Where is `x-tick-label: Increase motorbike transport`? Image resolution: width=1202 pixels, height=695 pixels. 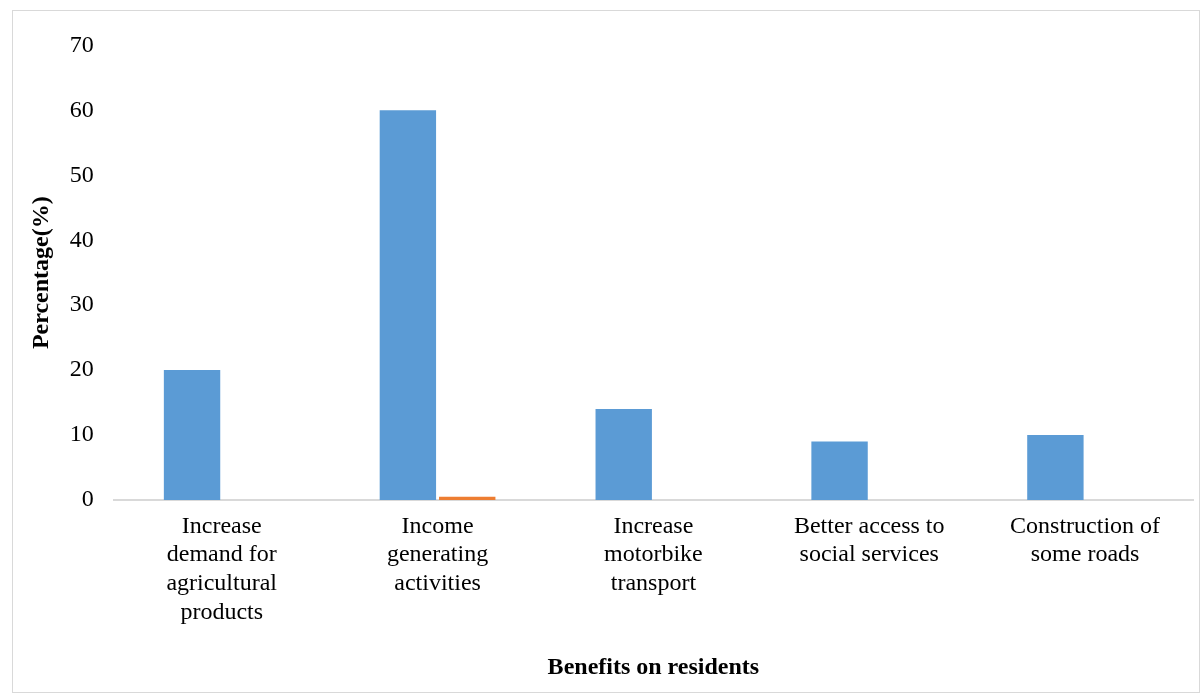
x-tick-label: Increase motorbike transport is located at coordinates (653, 553).